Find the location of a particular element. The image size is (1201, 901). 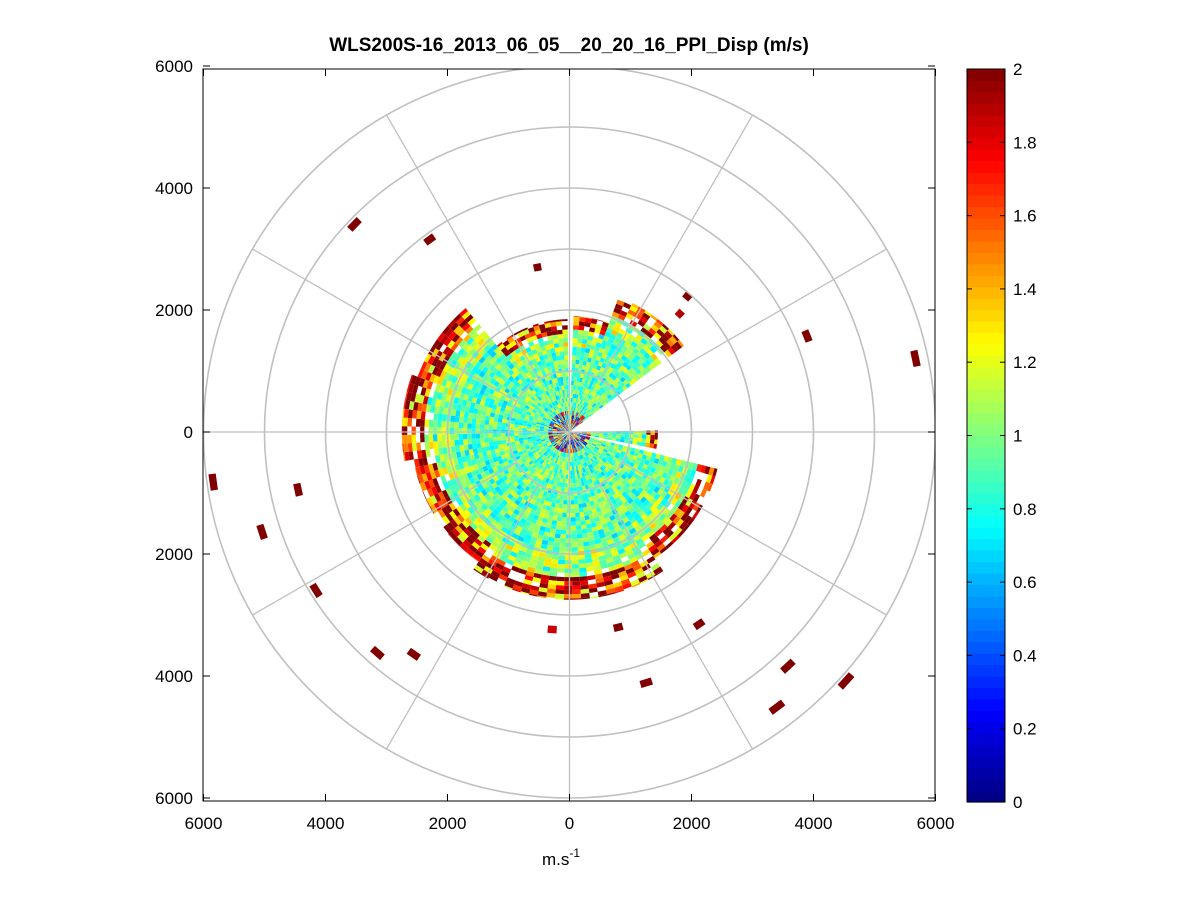

outlier-gate is located at coordinates (213, 482).